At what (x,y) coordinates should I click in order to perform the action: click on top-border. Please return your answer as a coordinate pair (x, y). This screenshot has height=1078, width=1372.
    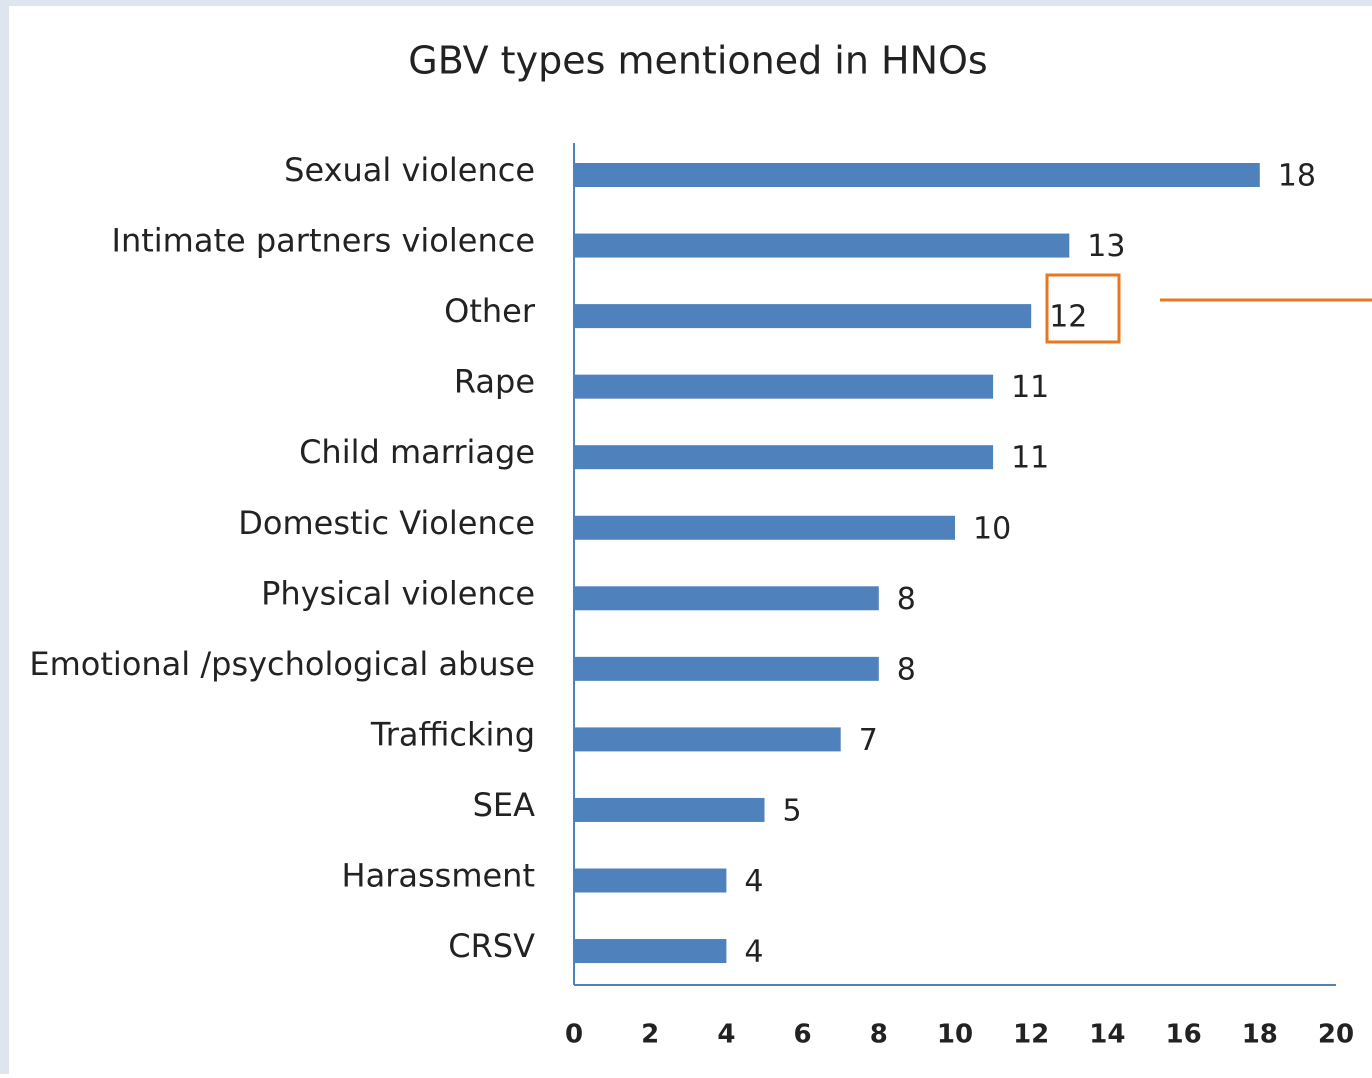
    Looking at the image, I should click on (686, 3).